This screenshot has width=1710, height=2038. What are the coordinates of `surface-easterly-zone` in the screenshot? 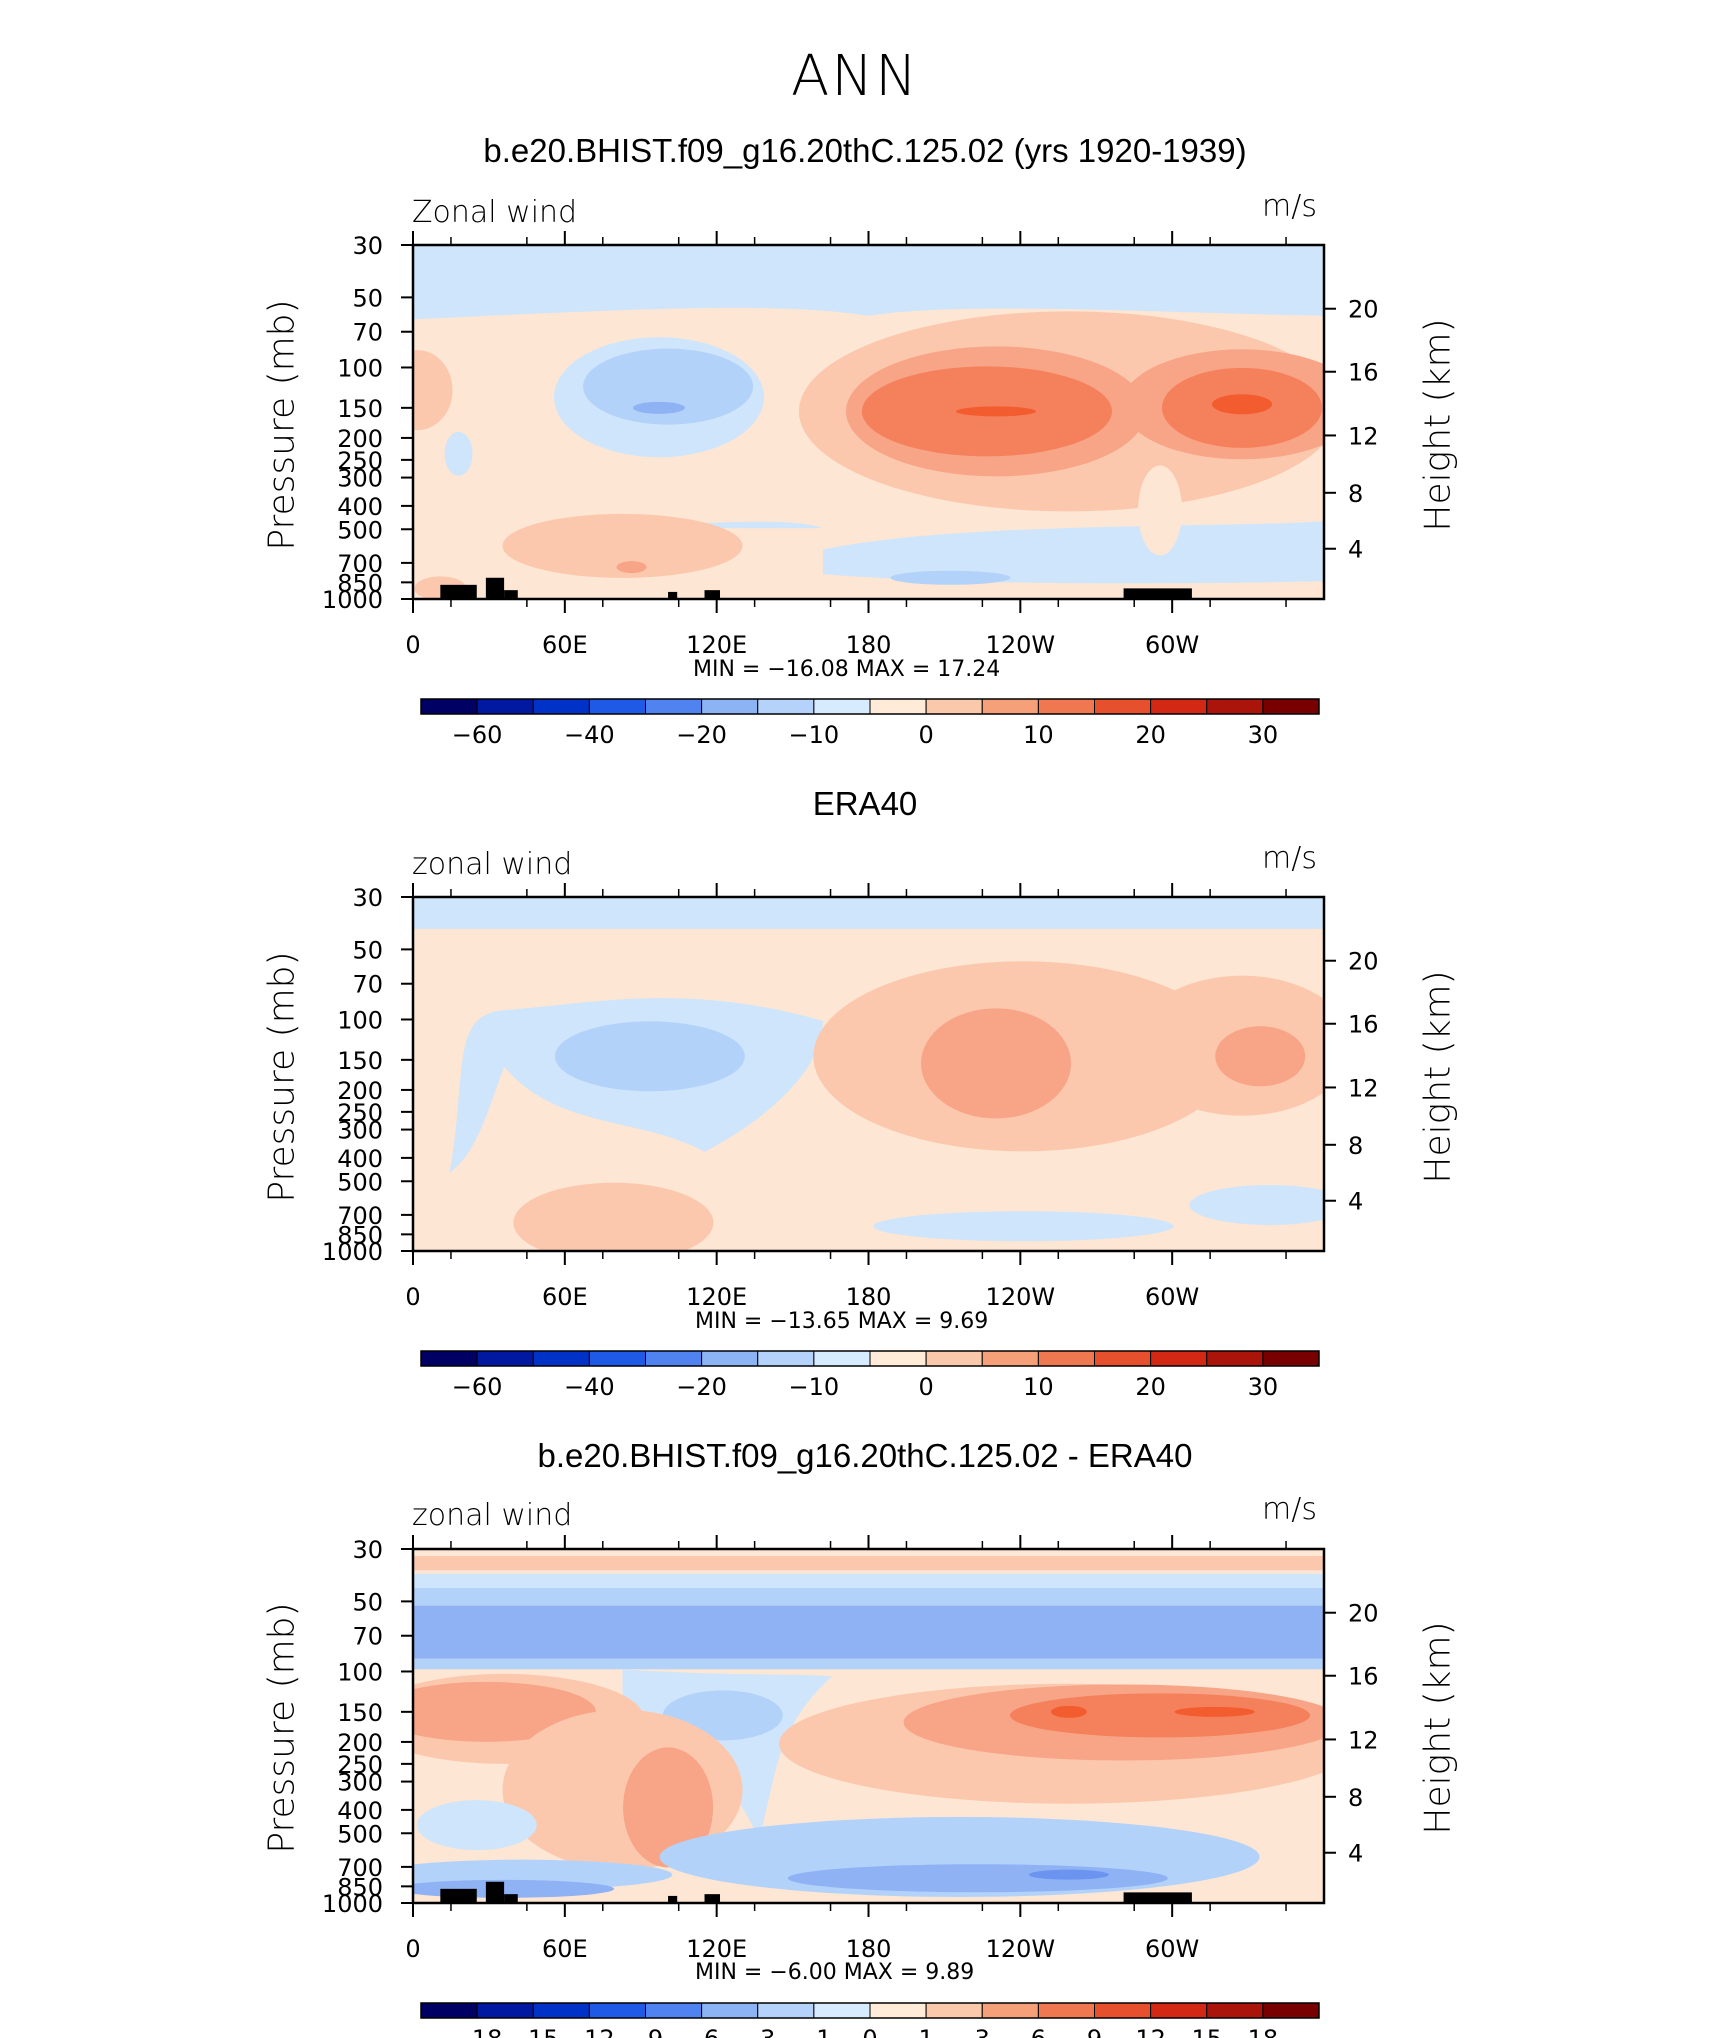 It's located at (1073, 552).